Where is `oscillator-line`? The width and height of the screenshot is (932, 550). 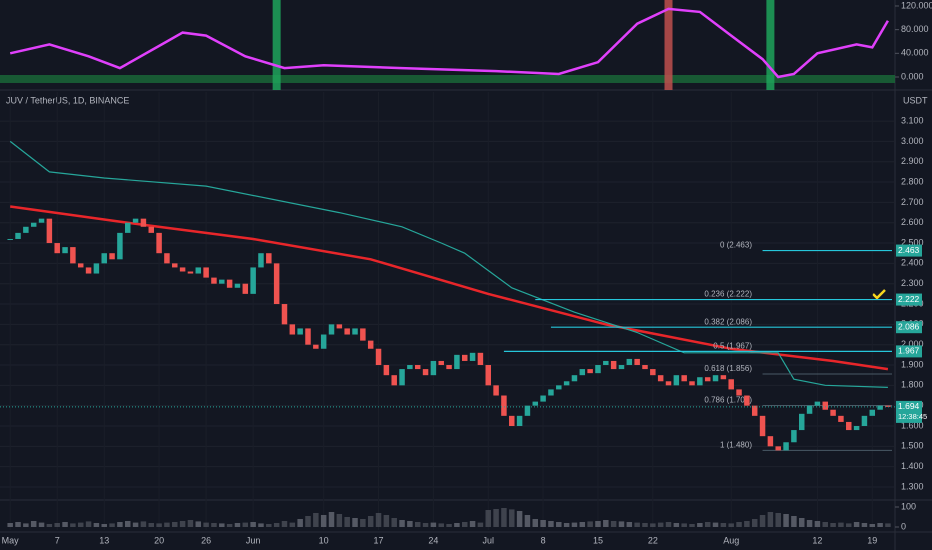 oscillator-line is located at coordinates (449, 43).